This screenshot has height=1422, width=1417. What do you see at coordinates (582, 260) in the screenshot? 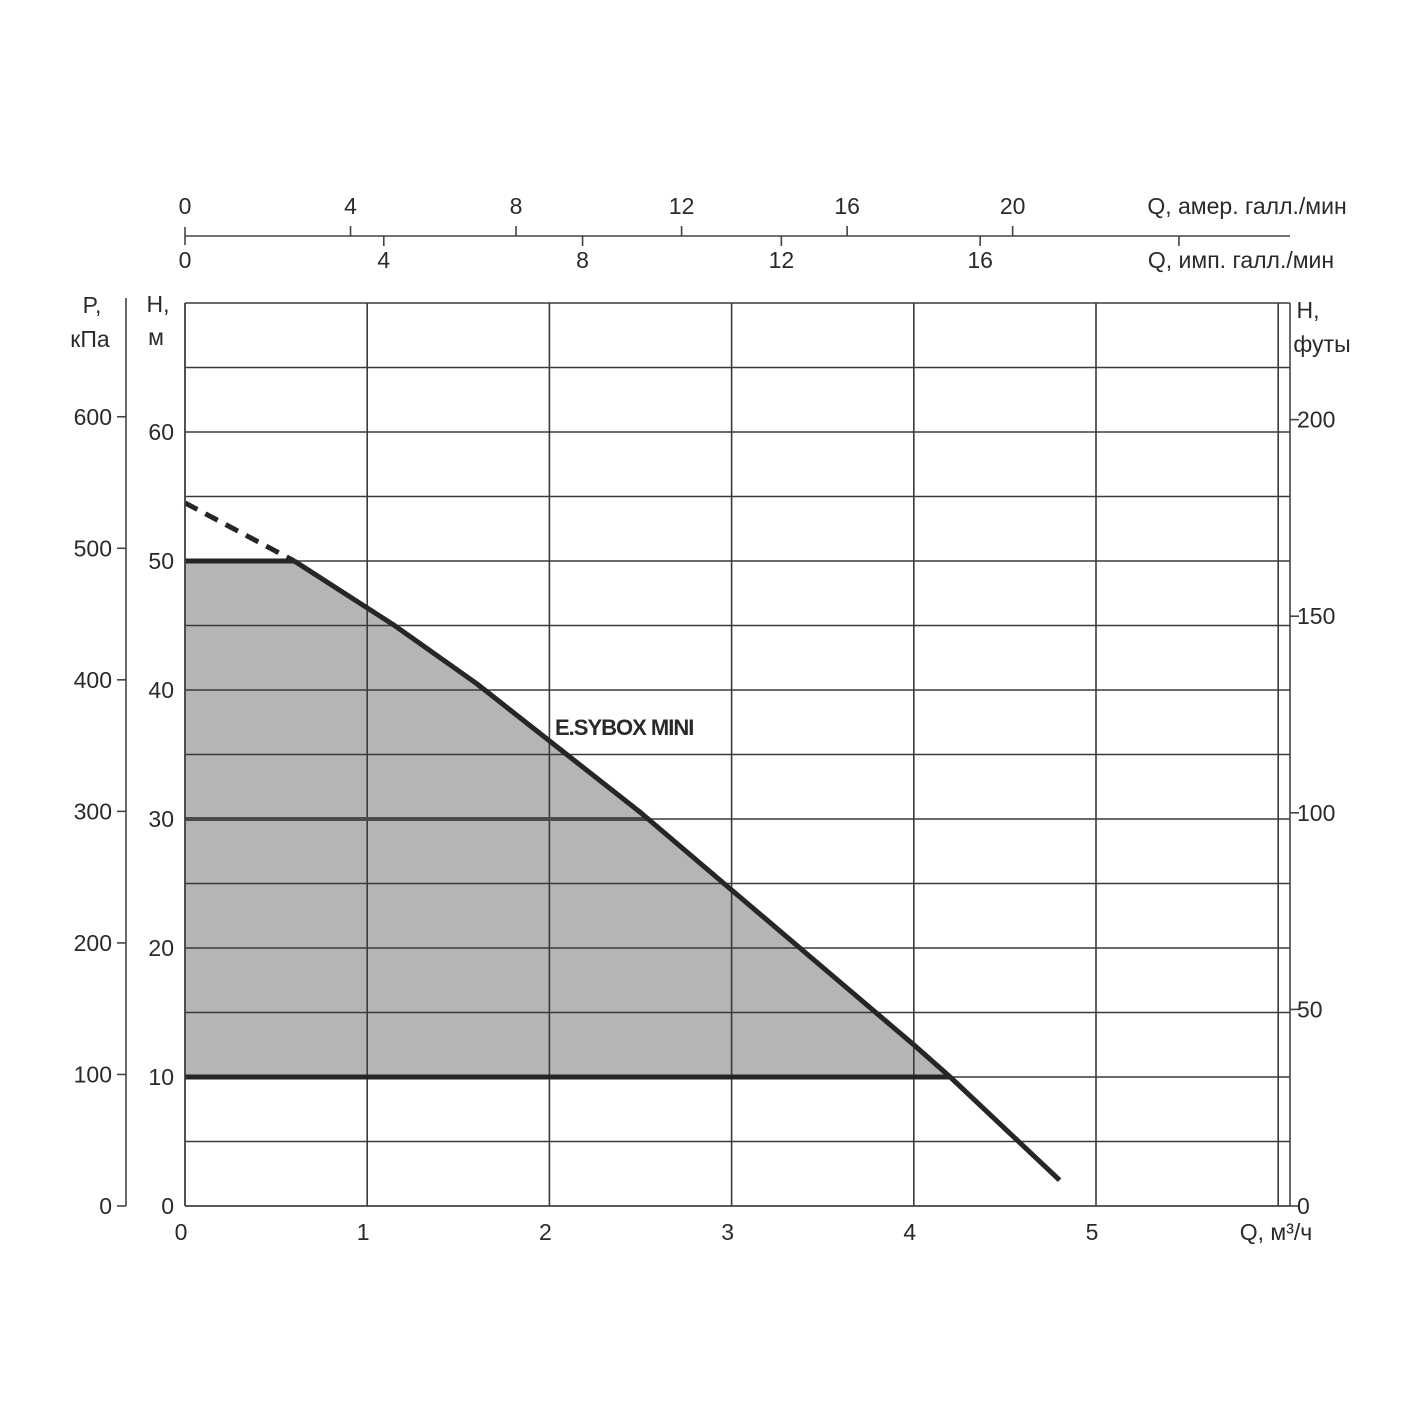
I see `top-imp-tick-label: 8` at bounding box center [582, 260].